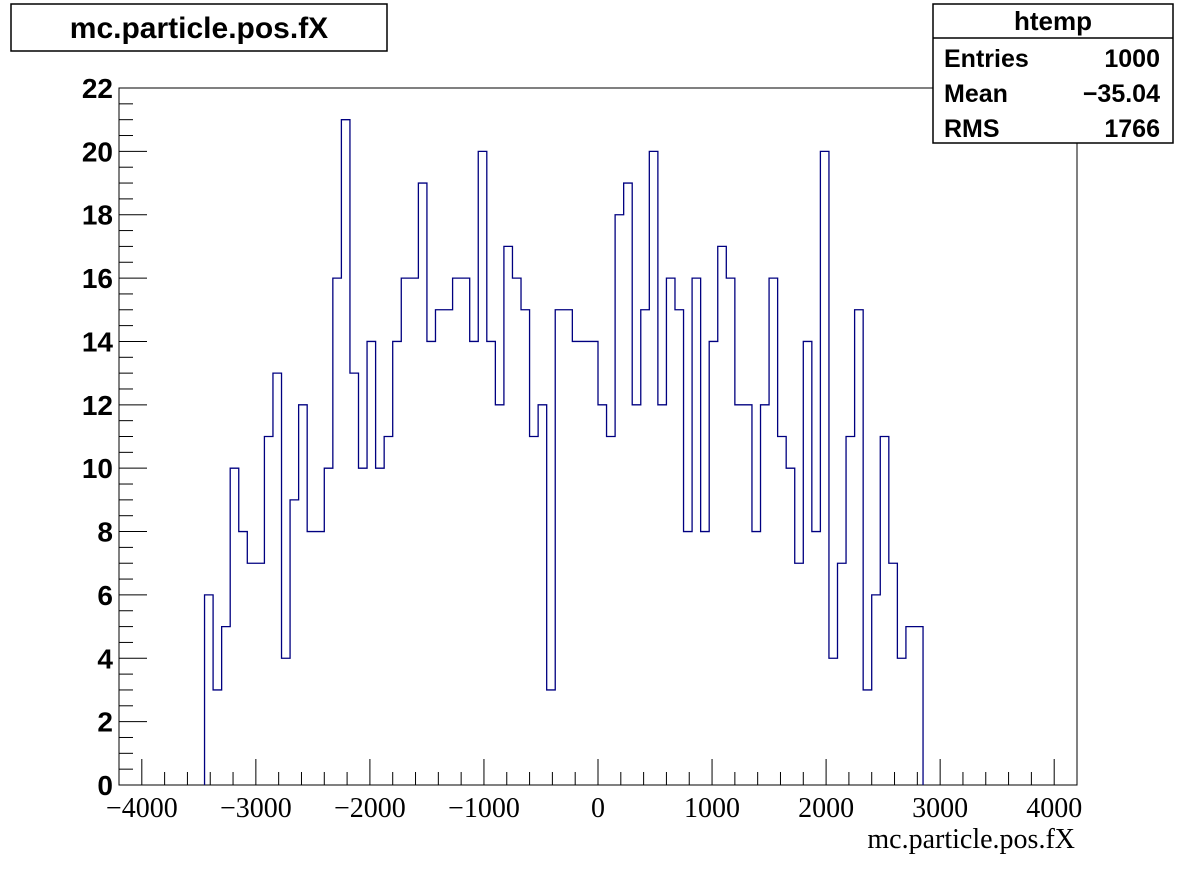 The image size is (1196, 872). What do you see at coordinates (370, 808) in the screenshot?
I see `x-tick-label: −2000` at bounding box center [370, 808].